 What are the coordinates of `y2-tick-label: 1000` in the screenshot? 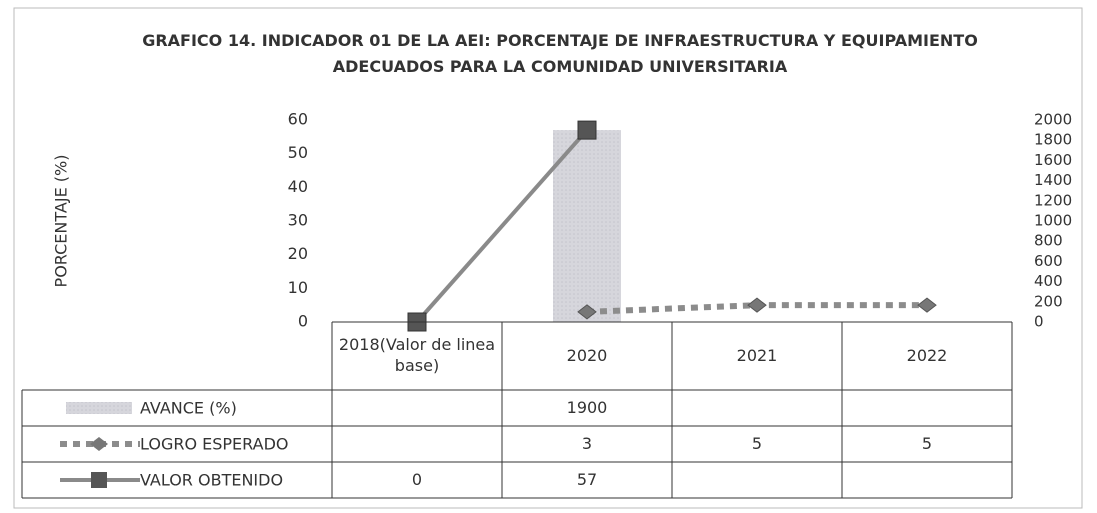 It's located at (1053, 221).